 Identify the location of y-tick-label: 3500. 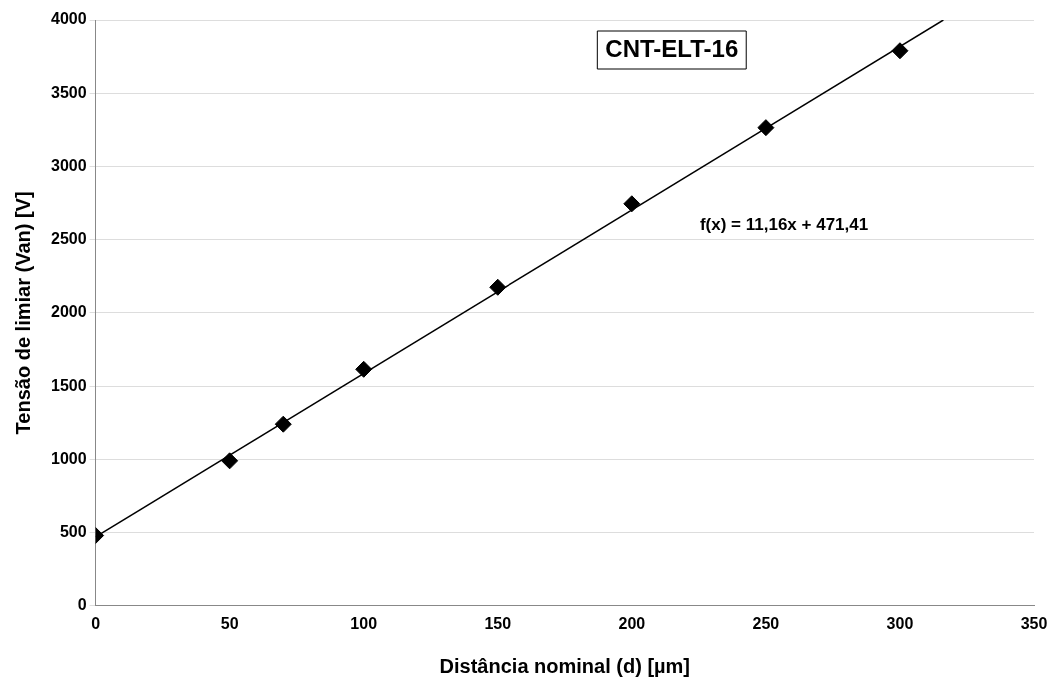
(69, 92).